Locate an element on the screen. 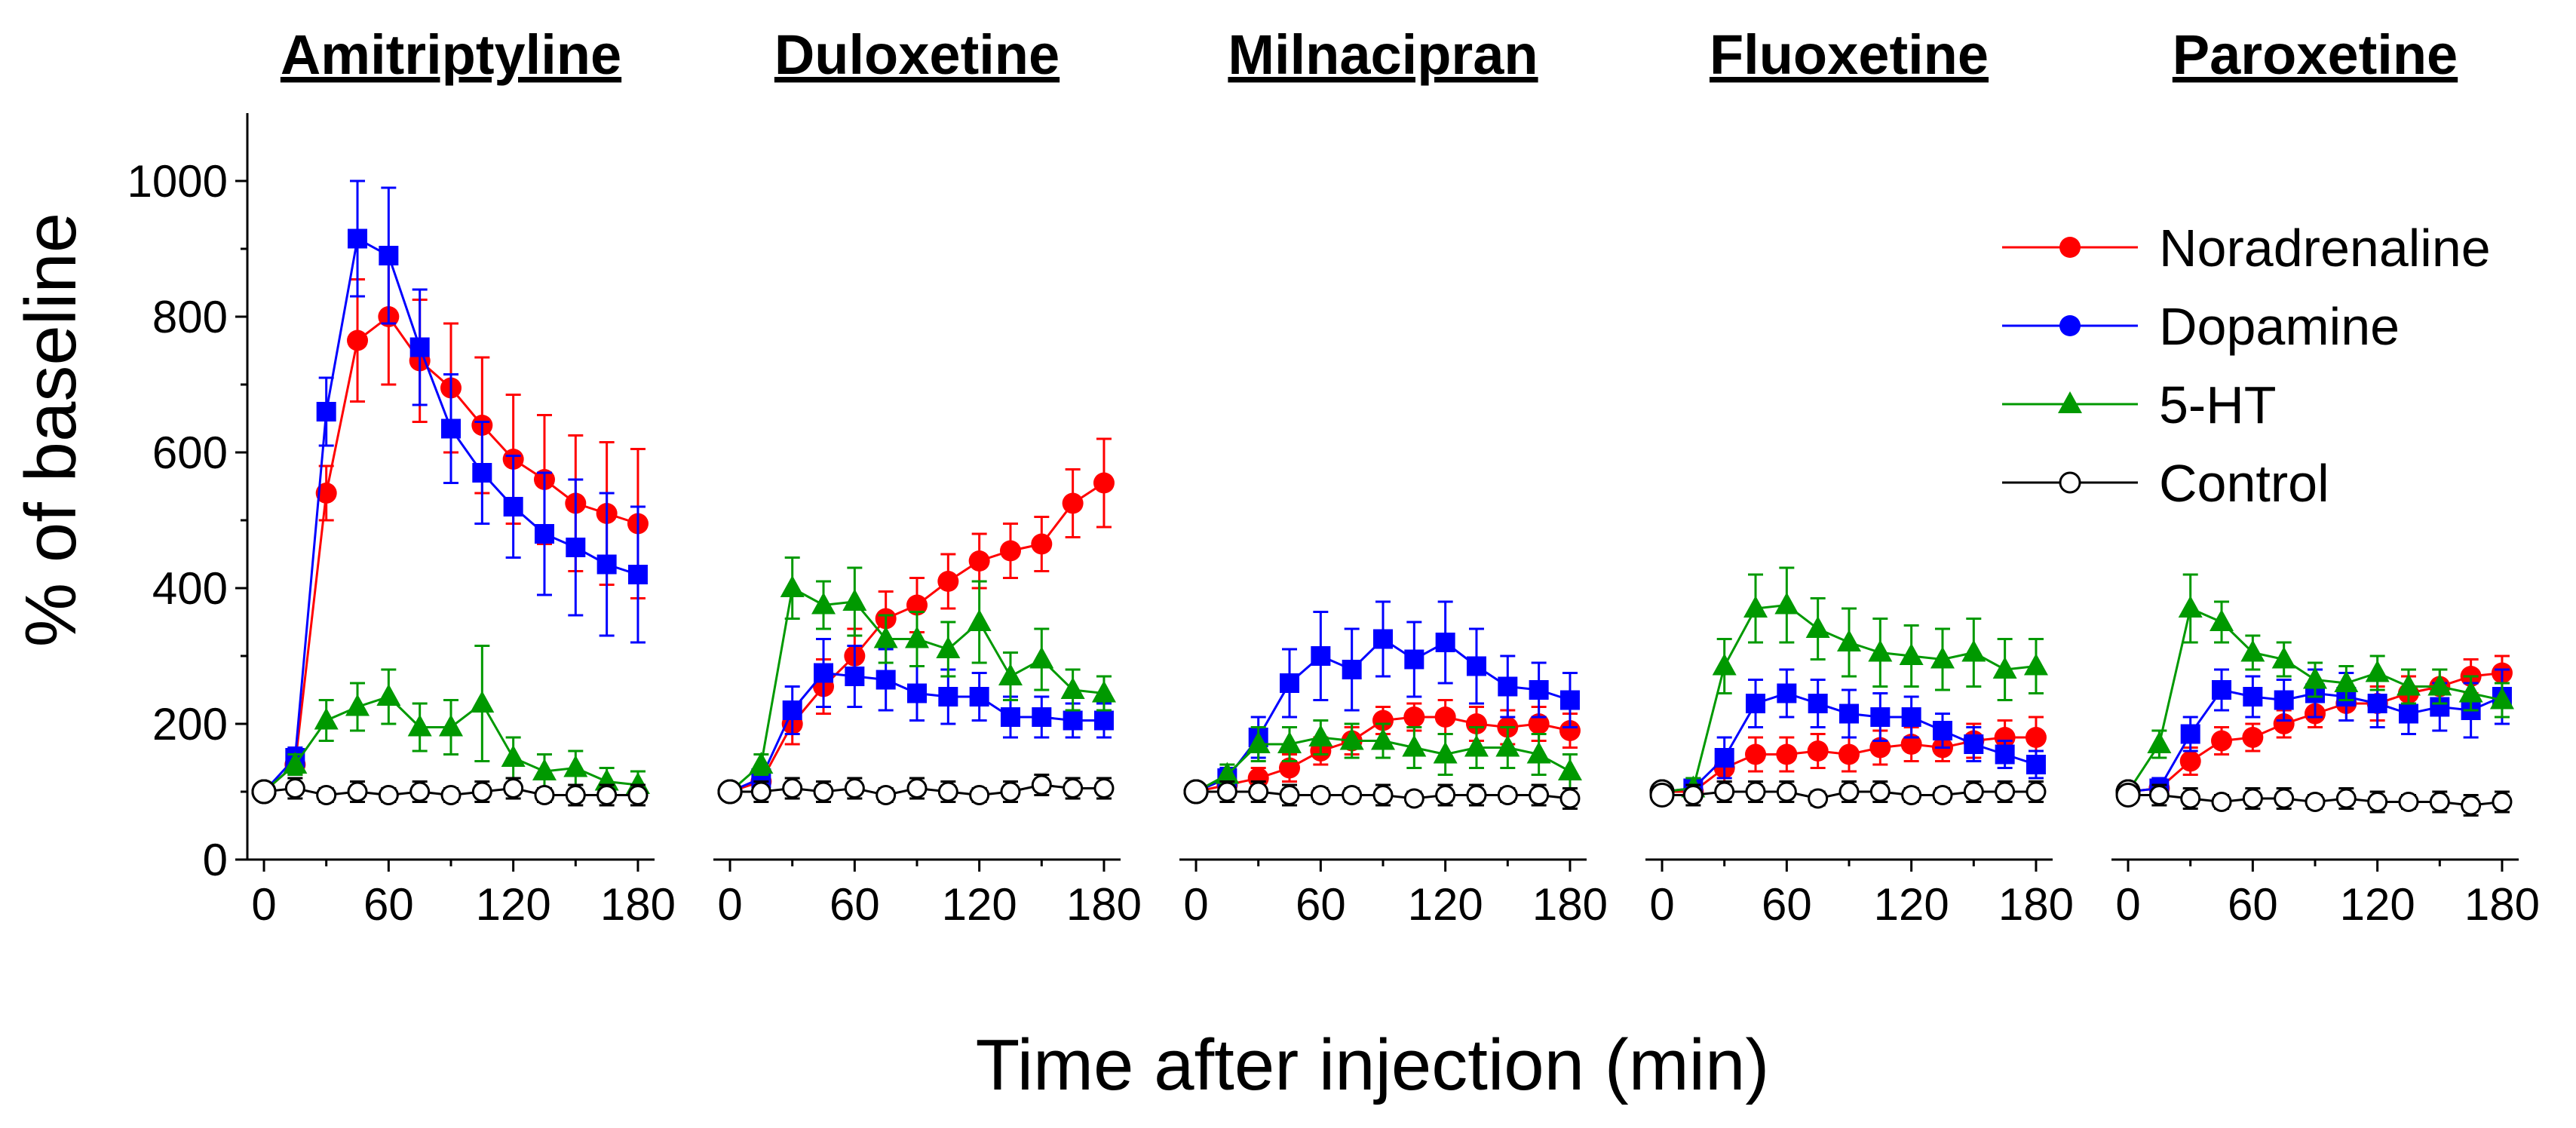  legend-entry: Dopamine is located at coordinates (2201, 326).